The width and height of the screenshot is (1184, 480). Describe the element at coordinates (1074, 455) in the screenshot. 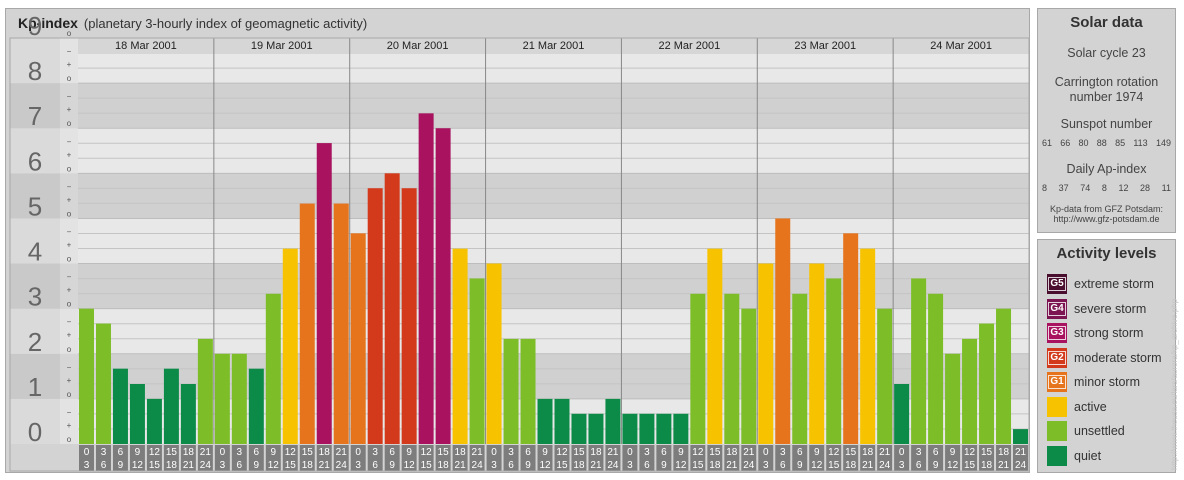

I see `legend-item: quiet` at that location.